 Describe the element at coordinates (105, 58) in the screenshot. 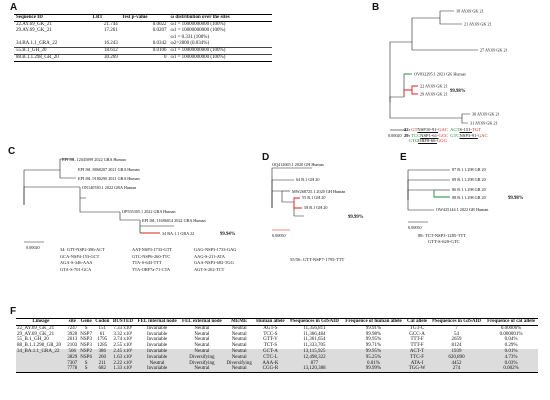

I see `table-cell: 30.269` at that location.